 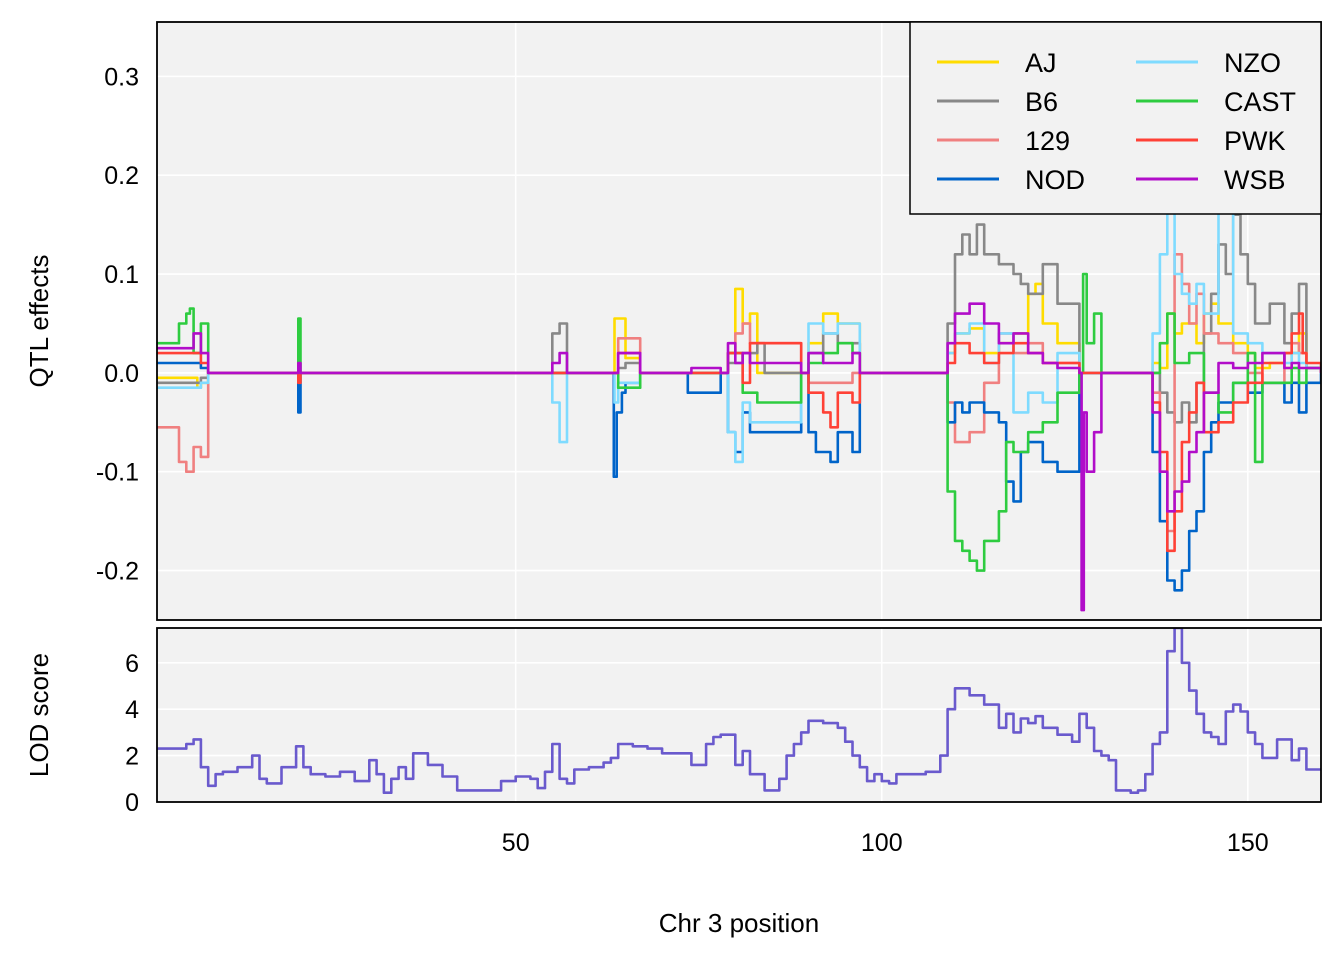 I want to click on lod-line, so click(x=739, y=711).